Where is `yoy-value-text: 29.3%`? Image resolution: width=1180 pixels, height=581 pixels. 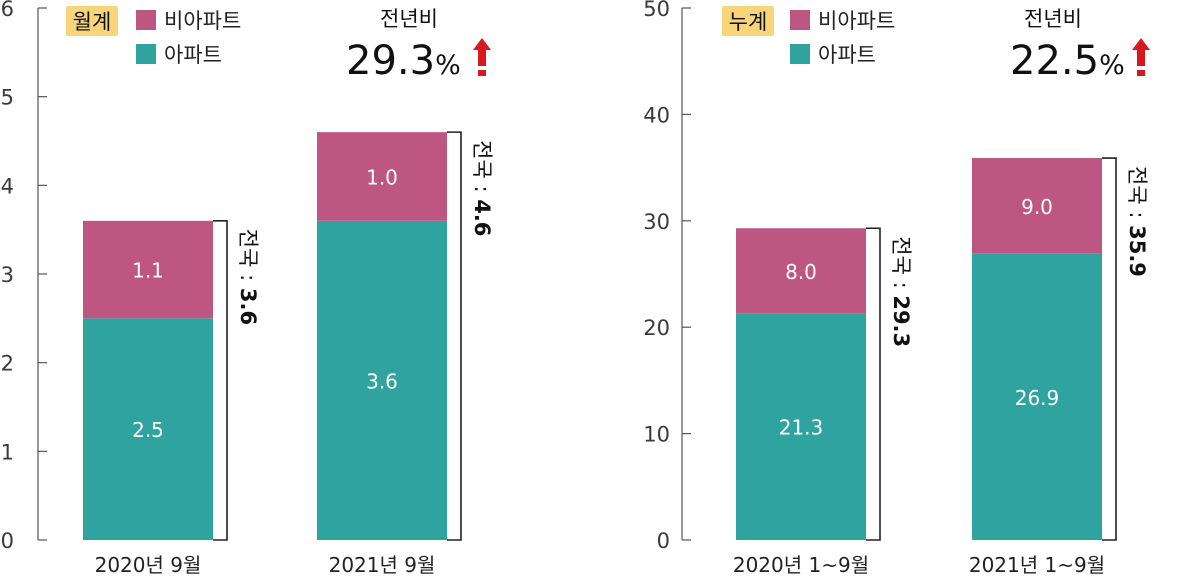
yoy-value-text: 29.3% is located at coordinates (403, 61).